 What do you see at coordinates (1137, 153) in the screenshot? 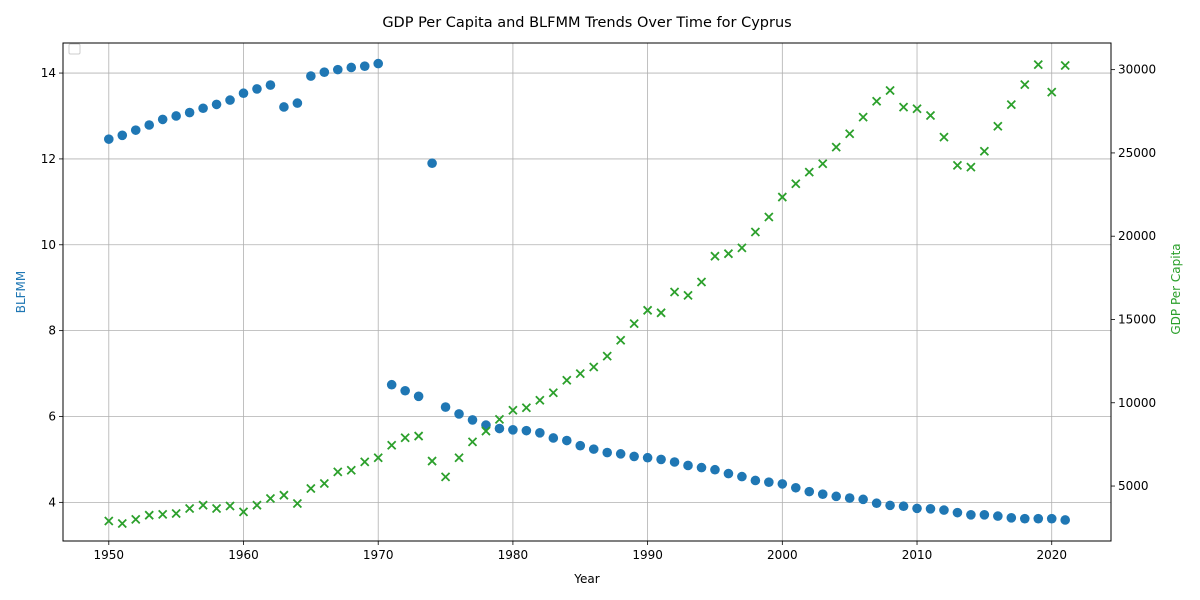
I see `y-right-tick-label: 25000` at bounding box center [1137, 153].